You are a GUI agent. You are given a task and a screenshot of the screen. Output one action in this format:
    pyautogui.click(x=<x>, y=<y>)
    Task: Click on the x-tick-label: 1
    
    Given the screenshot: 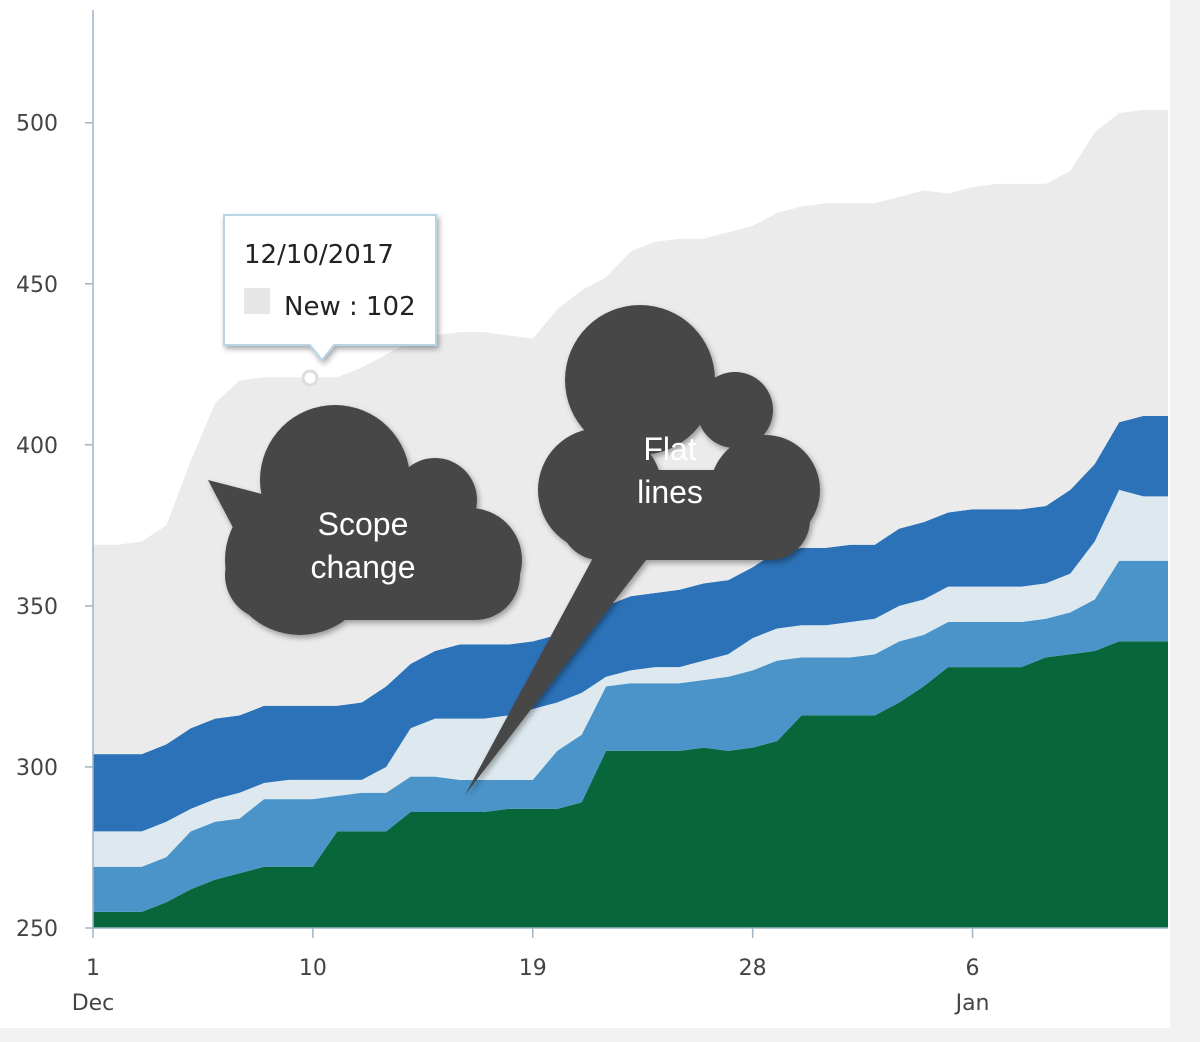 What is the action you would take?
    pyautogui.click(x=93, y=968)
    